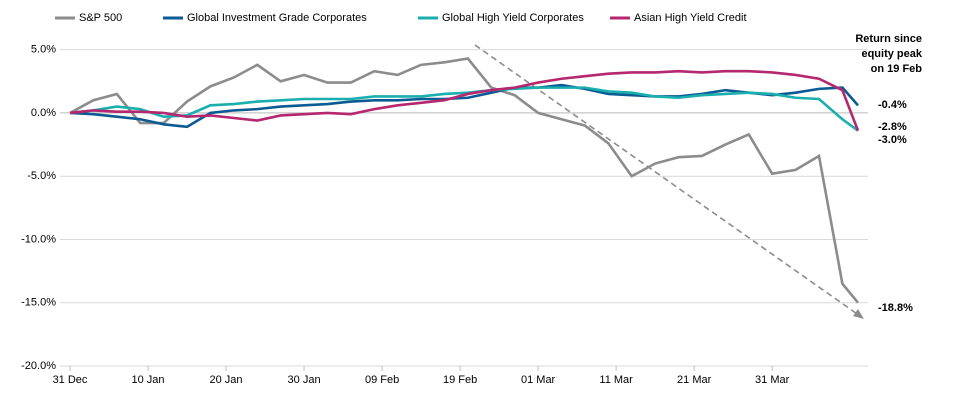 The width and height of the screenshot is (978, 401). Describe the element at coordinates (226, 380) in the screenshot. I see `x-tick-label: 20 Jan` at that location.